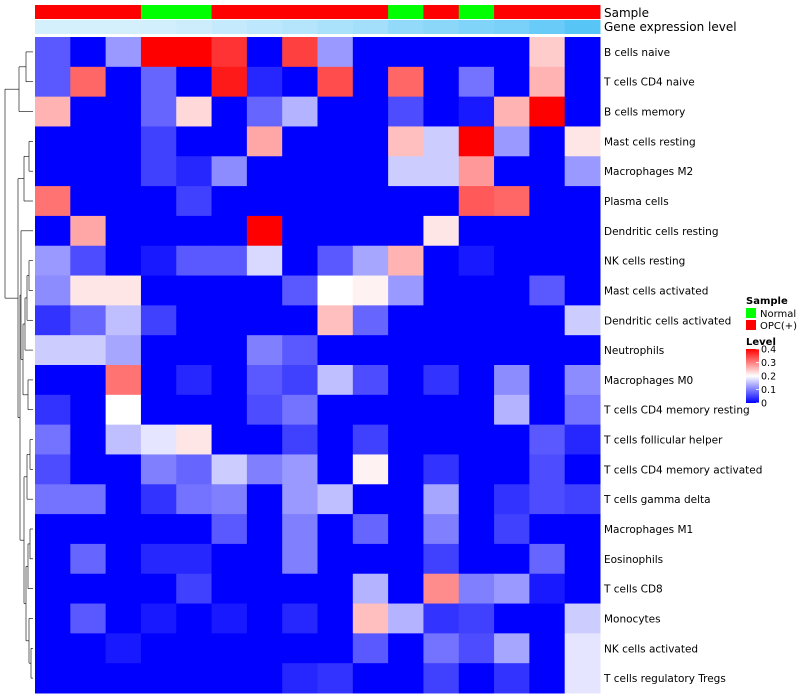  Describe the element at coordinates (751, 325) in the screenshot. I see `sample-legend-swatch` at that location.